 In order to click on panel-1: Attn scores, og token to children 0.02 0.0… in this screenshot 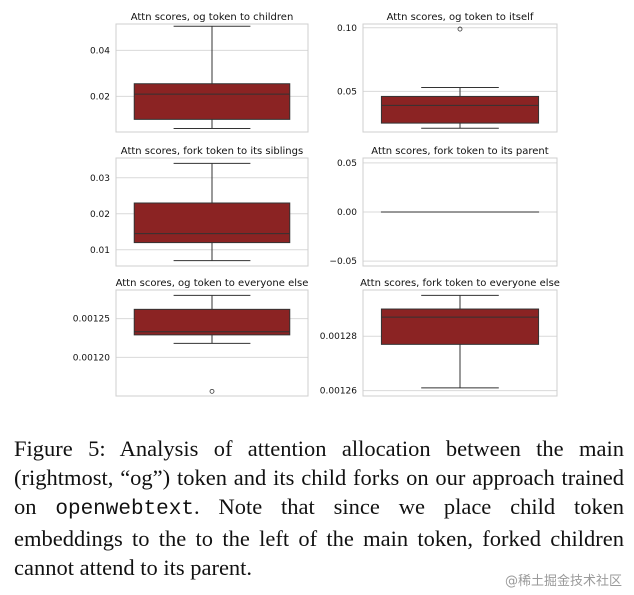, I will do `click(199, 72)`.